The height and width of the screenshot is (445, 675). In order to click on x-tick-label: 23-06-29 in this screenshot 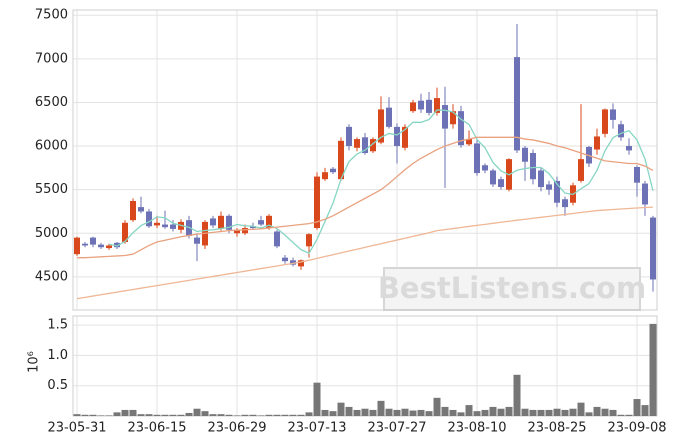, I will do `click(236, 428)`.